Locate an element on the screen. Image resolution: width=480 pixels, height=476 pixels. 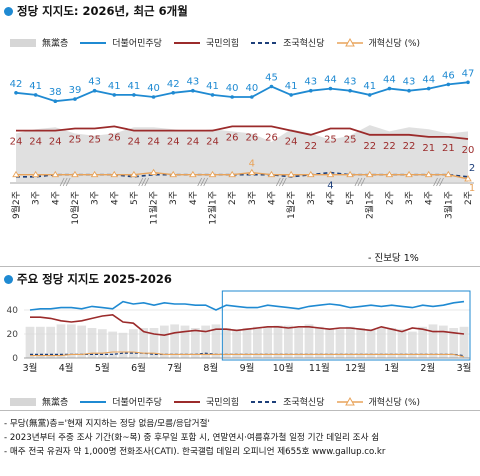
bottom-series-reform-line is located at coordinates (247, 354).